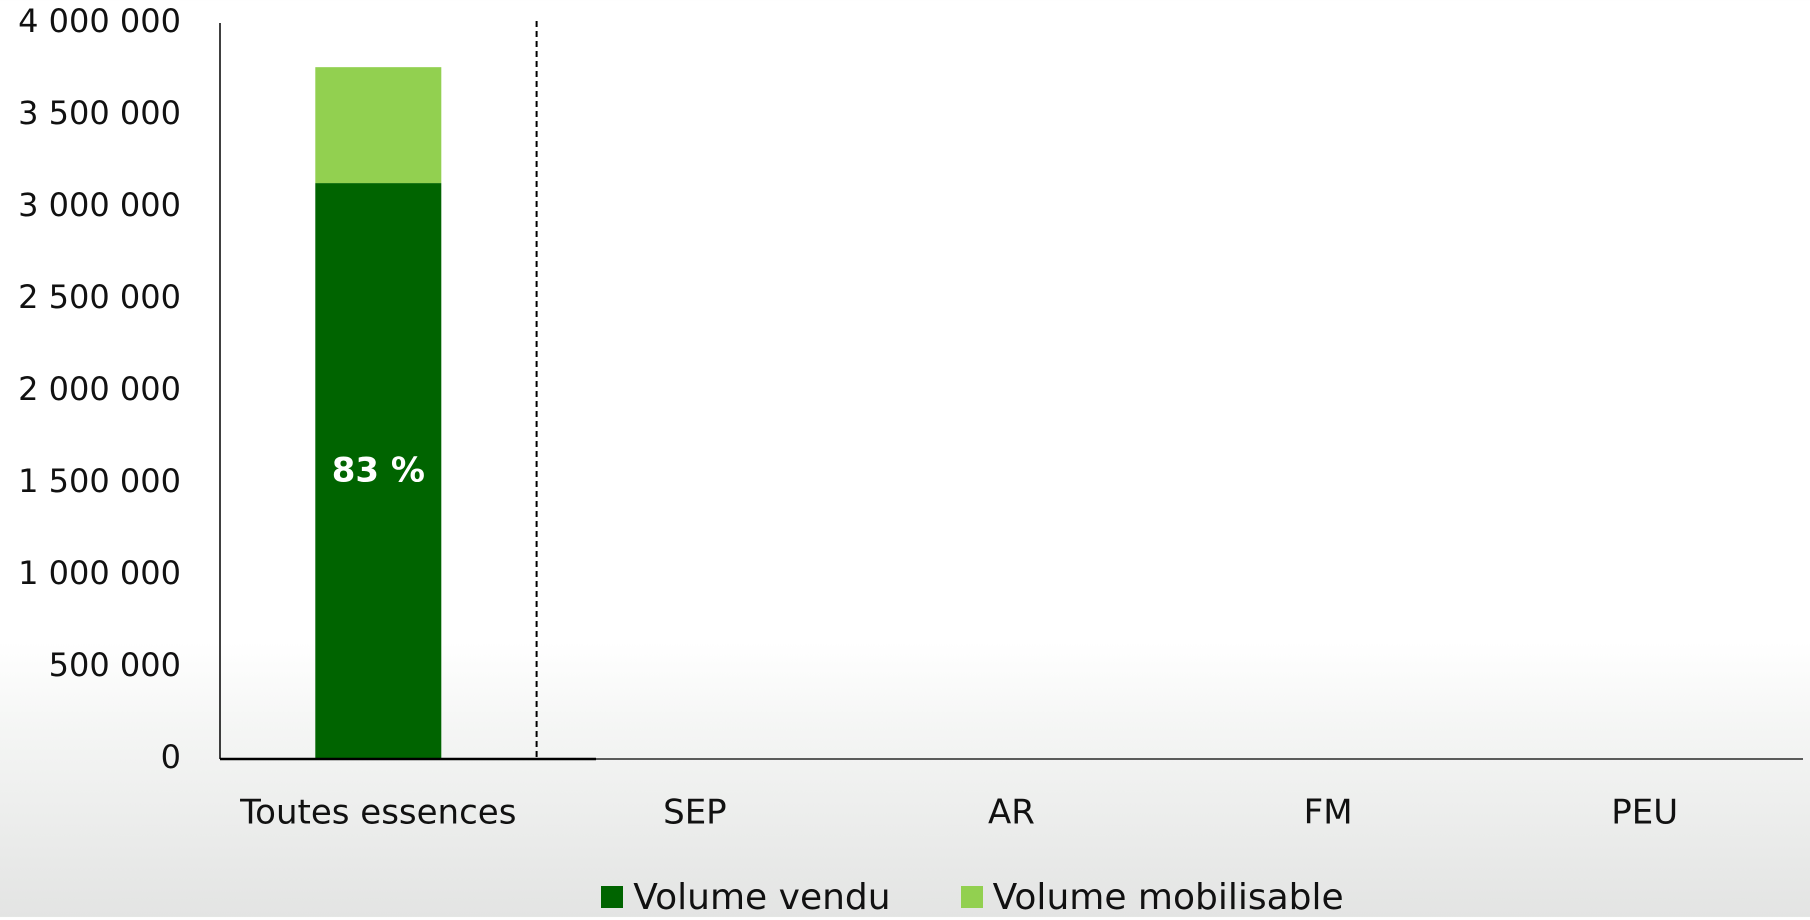  I want to click on y-tick-label: 3 500 000, so click(99, 113).